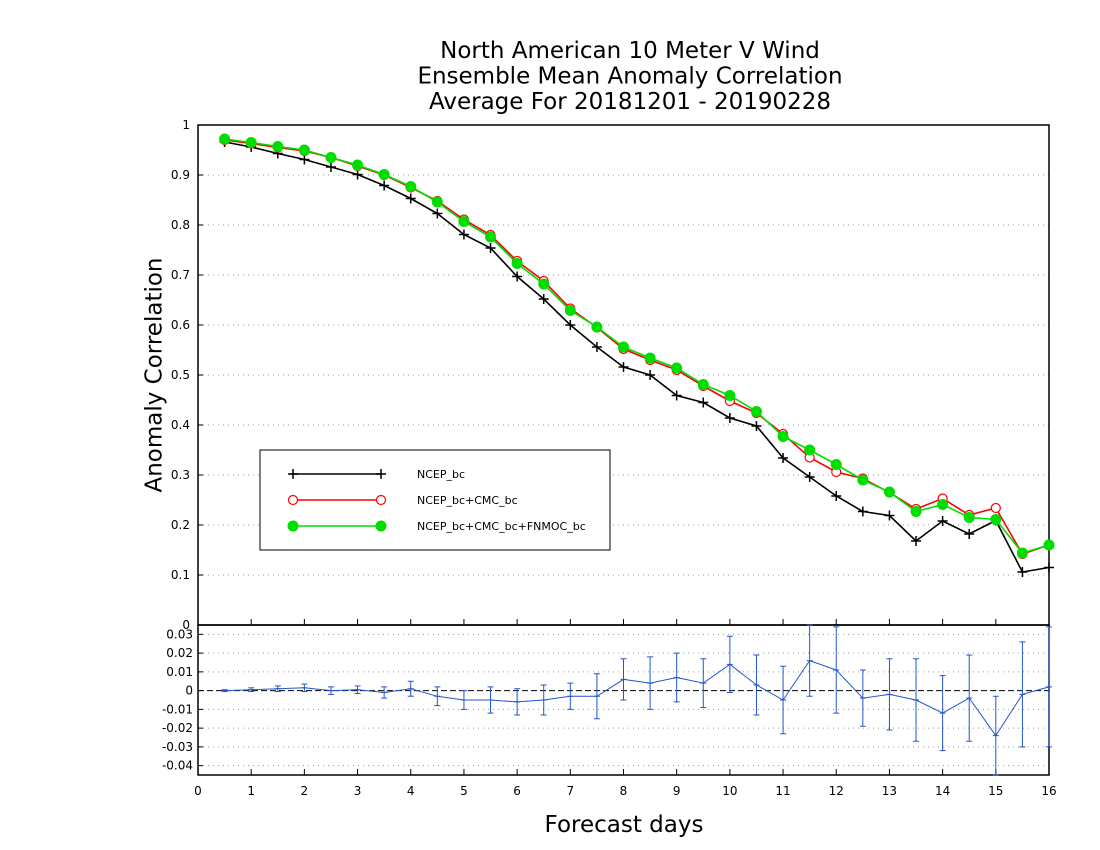 This screenshot has width=1100, height=850. What do you see at coordinates (411, 791) in the screenshot?
I see `x-tick-label: 4` at bounding box center [411, 791].